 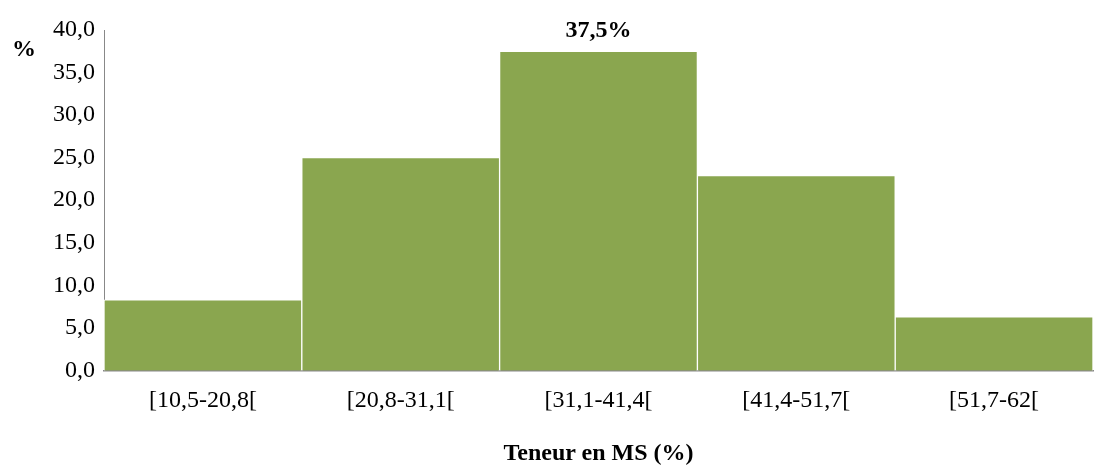 What do you see at coordinates (24, 48) in the screenshot?
I see `y-axis-title: %` at bounding box center [24, 48].